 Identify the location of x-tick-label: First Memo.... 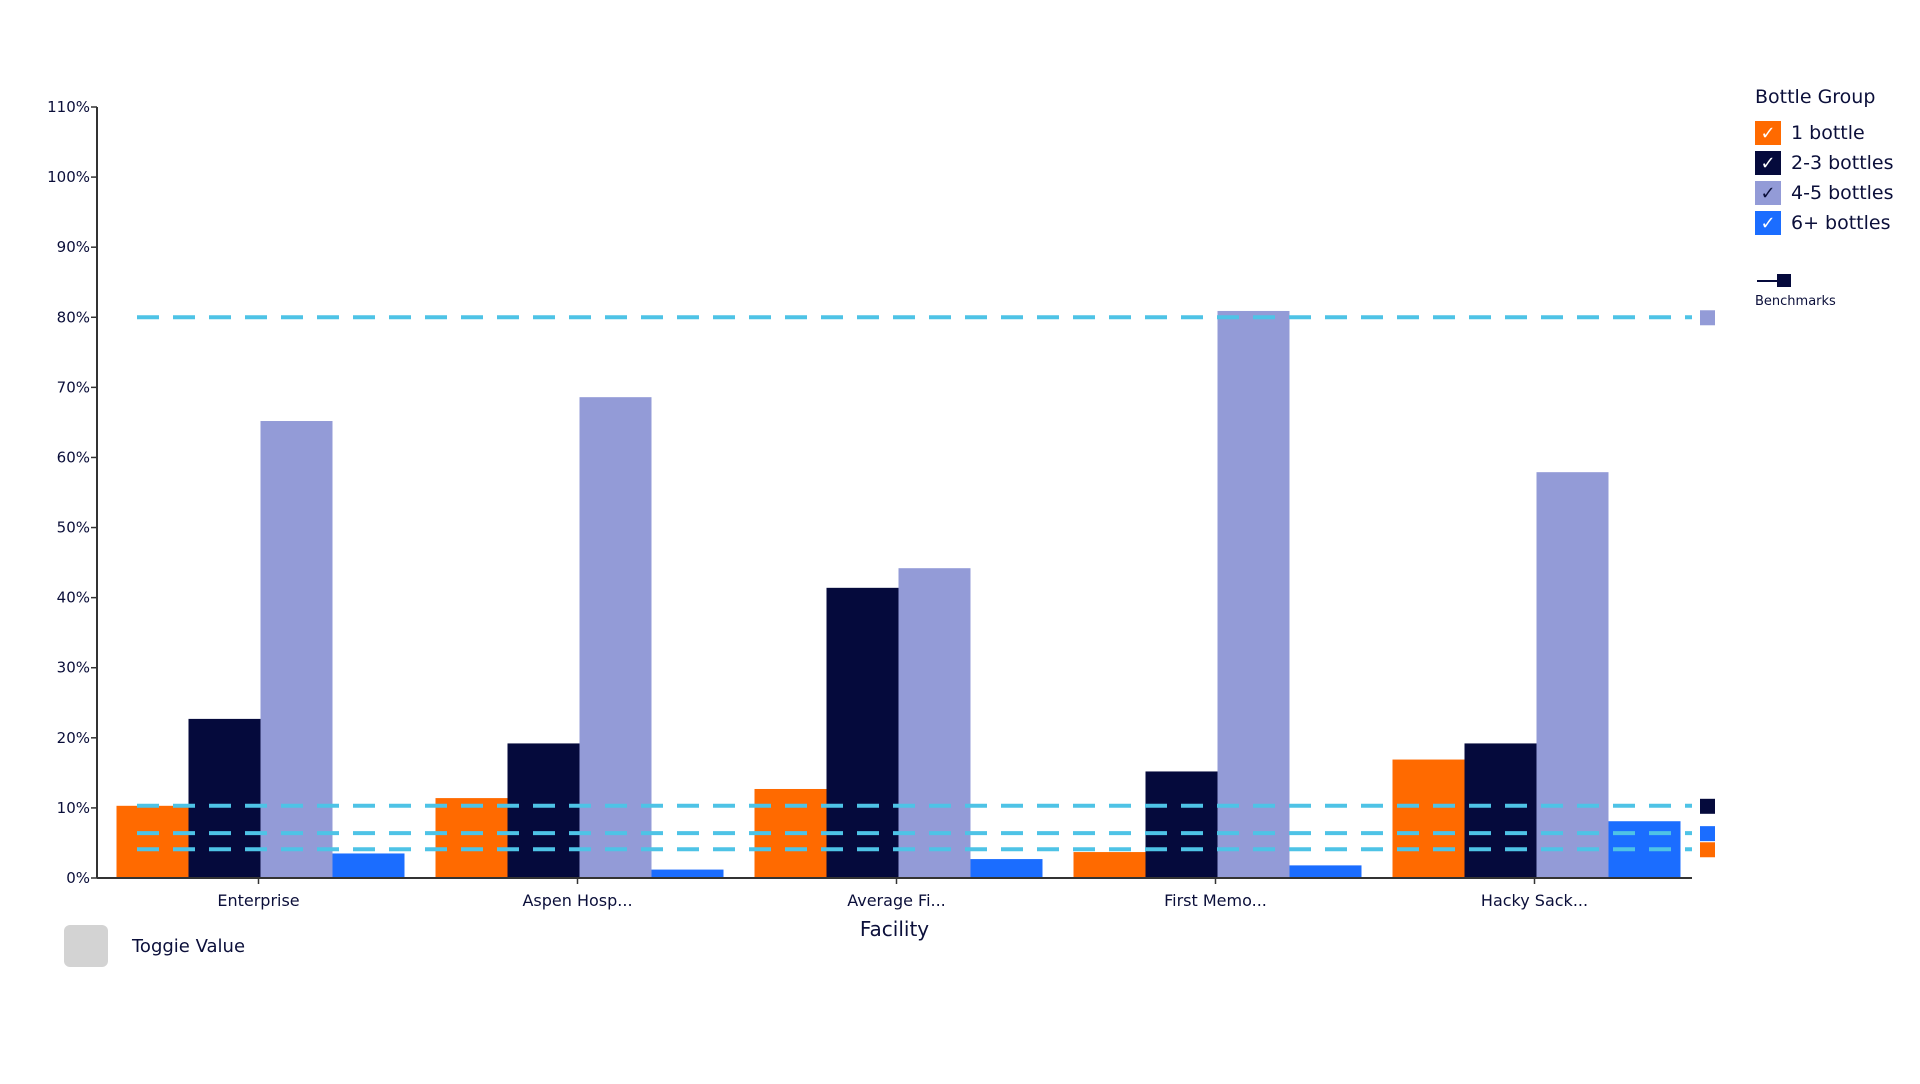
(1215, 900).